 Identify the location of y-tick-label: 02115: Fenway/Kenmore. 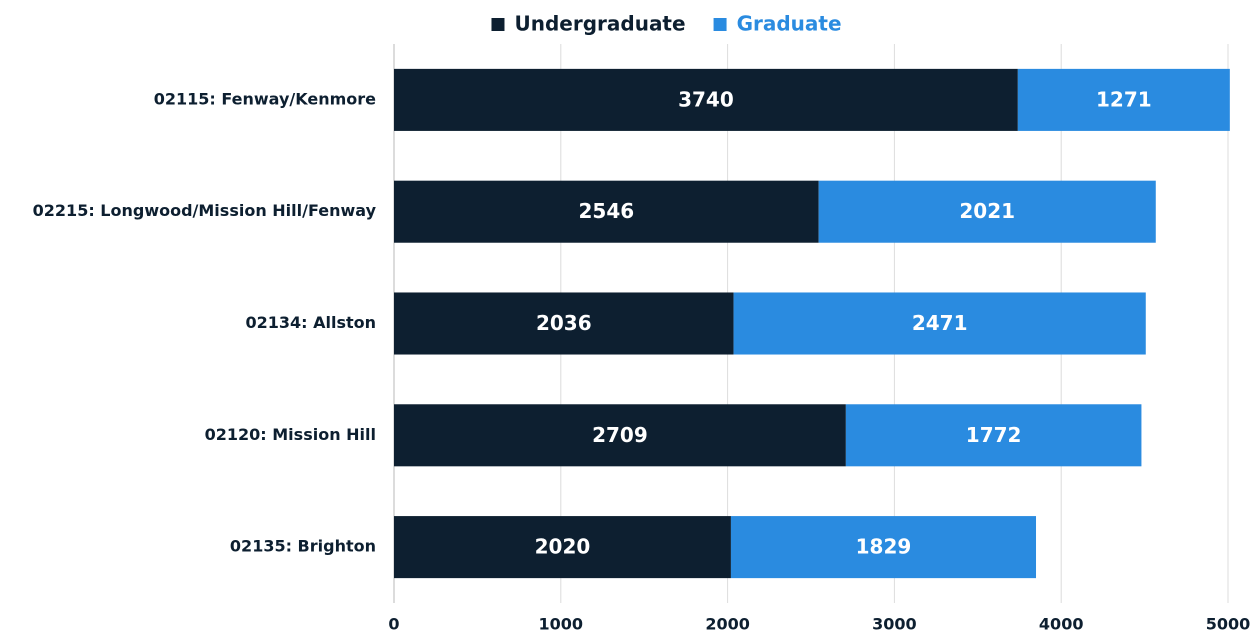
(265, 98).